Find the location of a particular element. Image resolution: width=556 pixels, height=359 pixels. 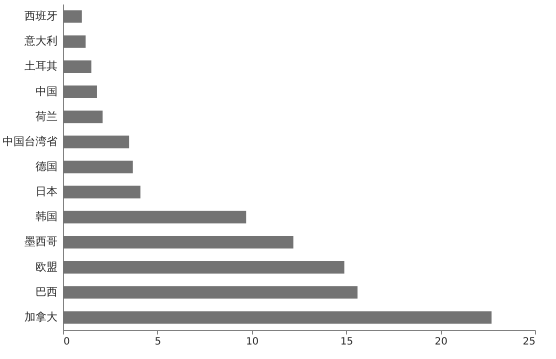

y-tick-label: 意大利 is located at coordinates (41, 41).